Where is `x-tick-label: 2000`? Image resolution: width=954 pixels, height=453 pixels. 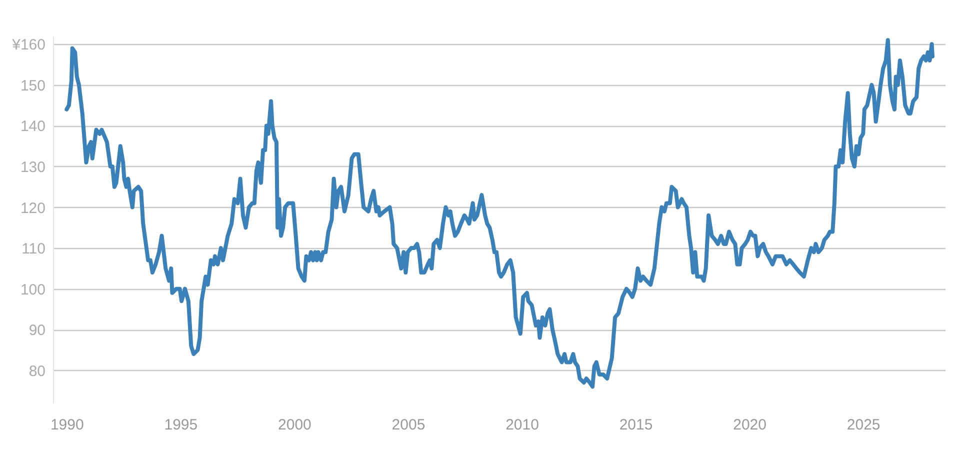
x-tick-label: 2000 is located at coordinates (295, 425).